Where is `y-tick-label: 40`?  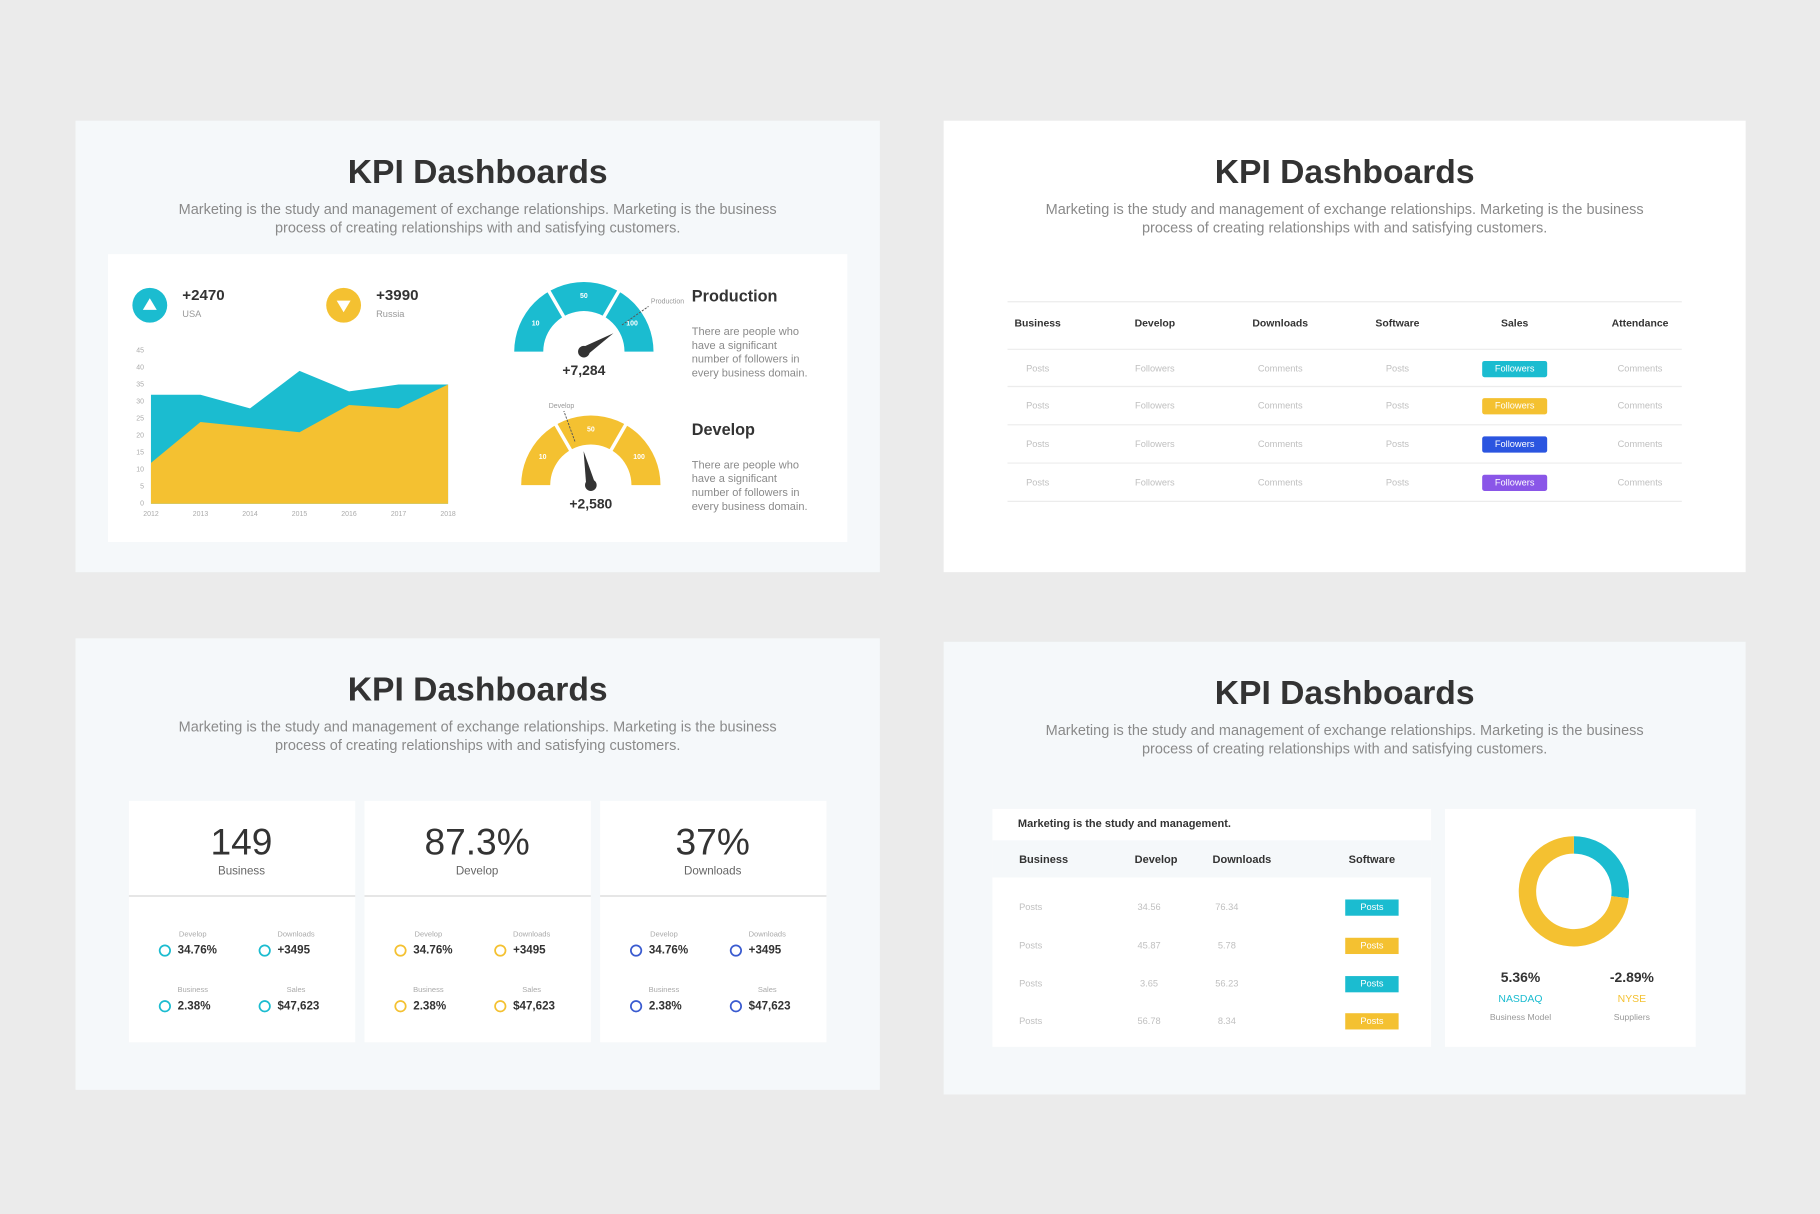
y-tick-label: 40 is located at coordinates (140, 367).